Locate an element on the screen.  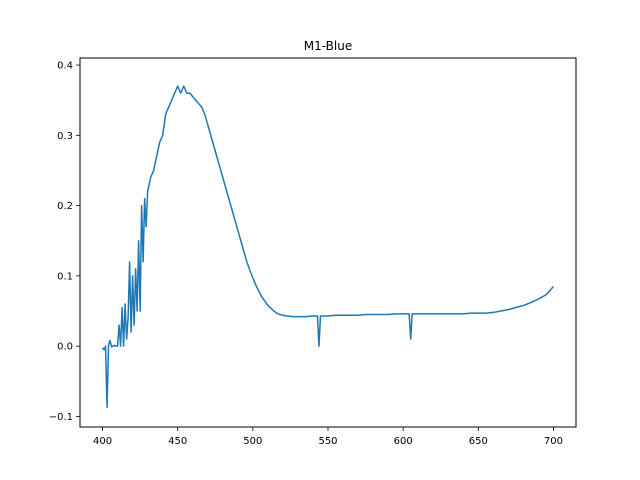
y-tick-label: 0.4 is located at coordinates (65, 66).